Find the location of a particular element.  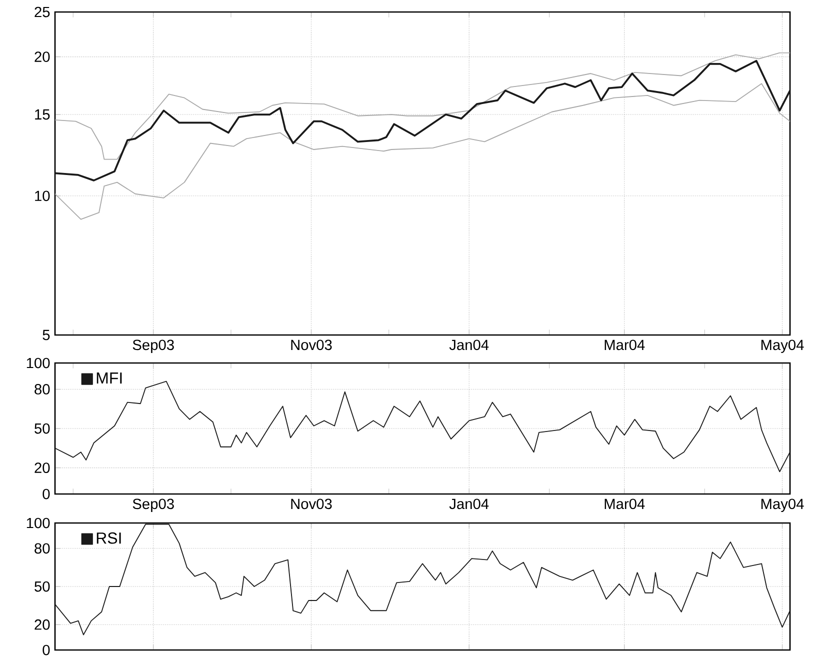

legend-label: RSI is located at coordinates (108, 538).